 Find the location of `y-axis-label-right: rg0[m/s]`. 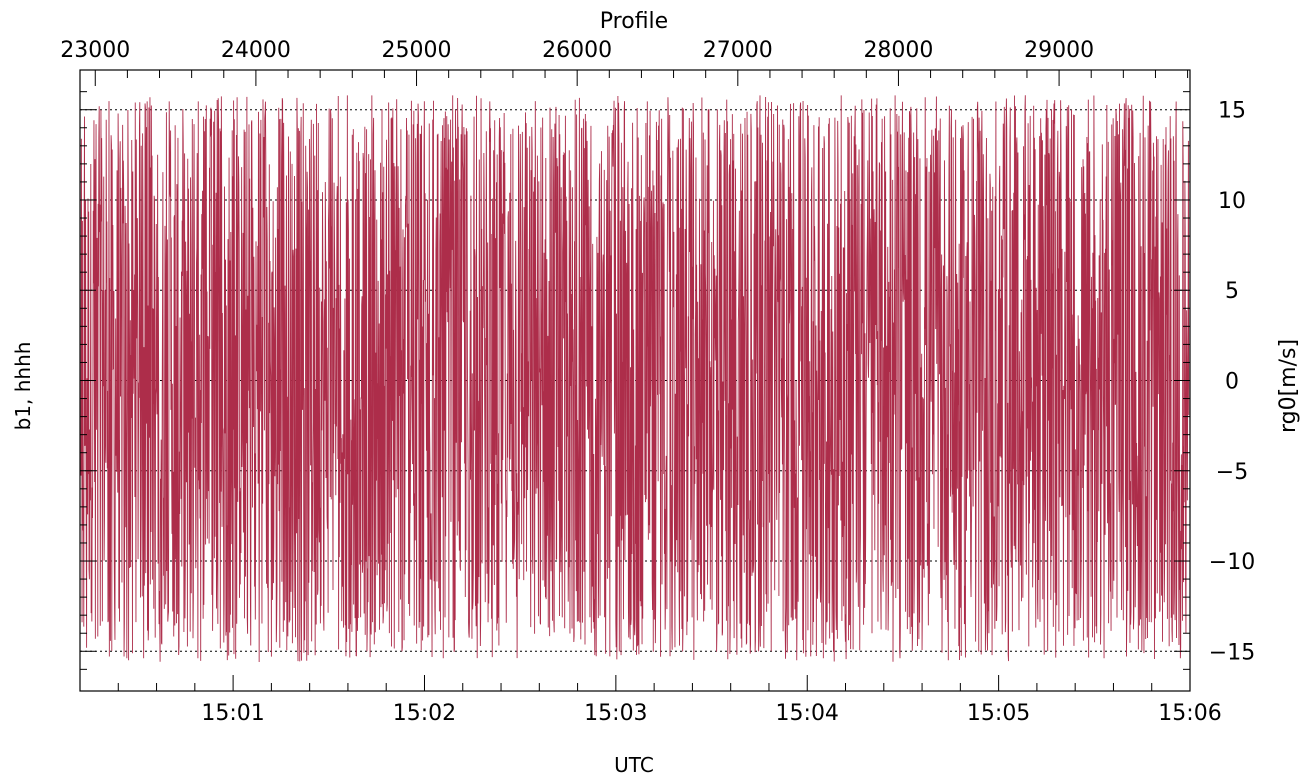

y-axis-label-right: rg0[m/s] is located at coordinates (1288, 386).